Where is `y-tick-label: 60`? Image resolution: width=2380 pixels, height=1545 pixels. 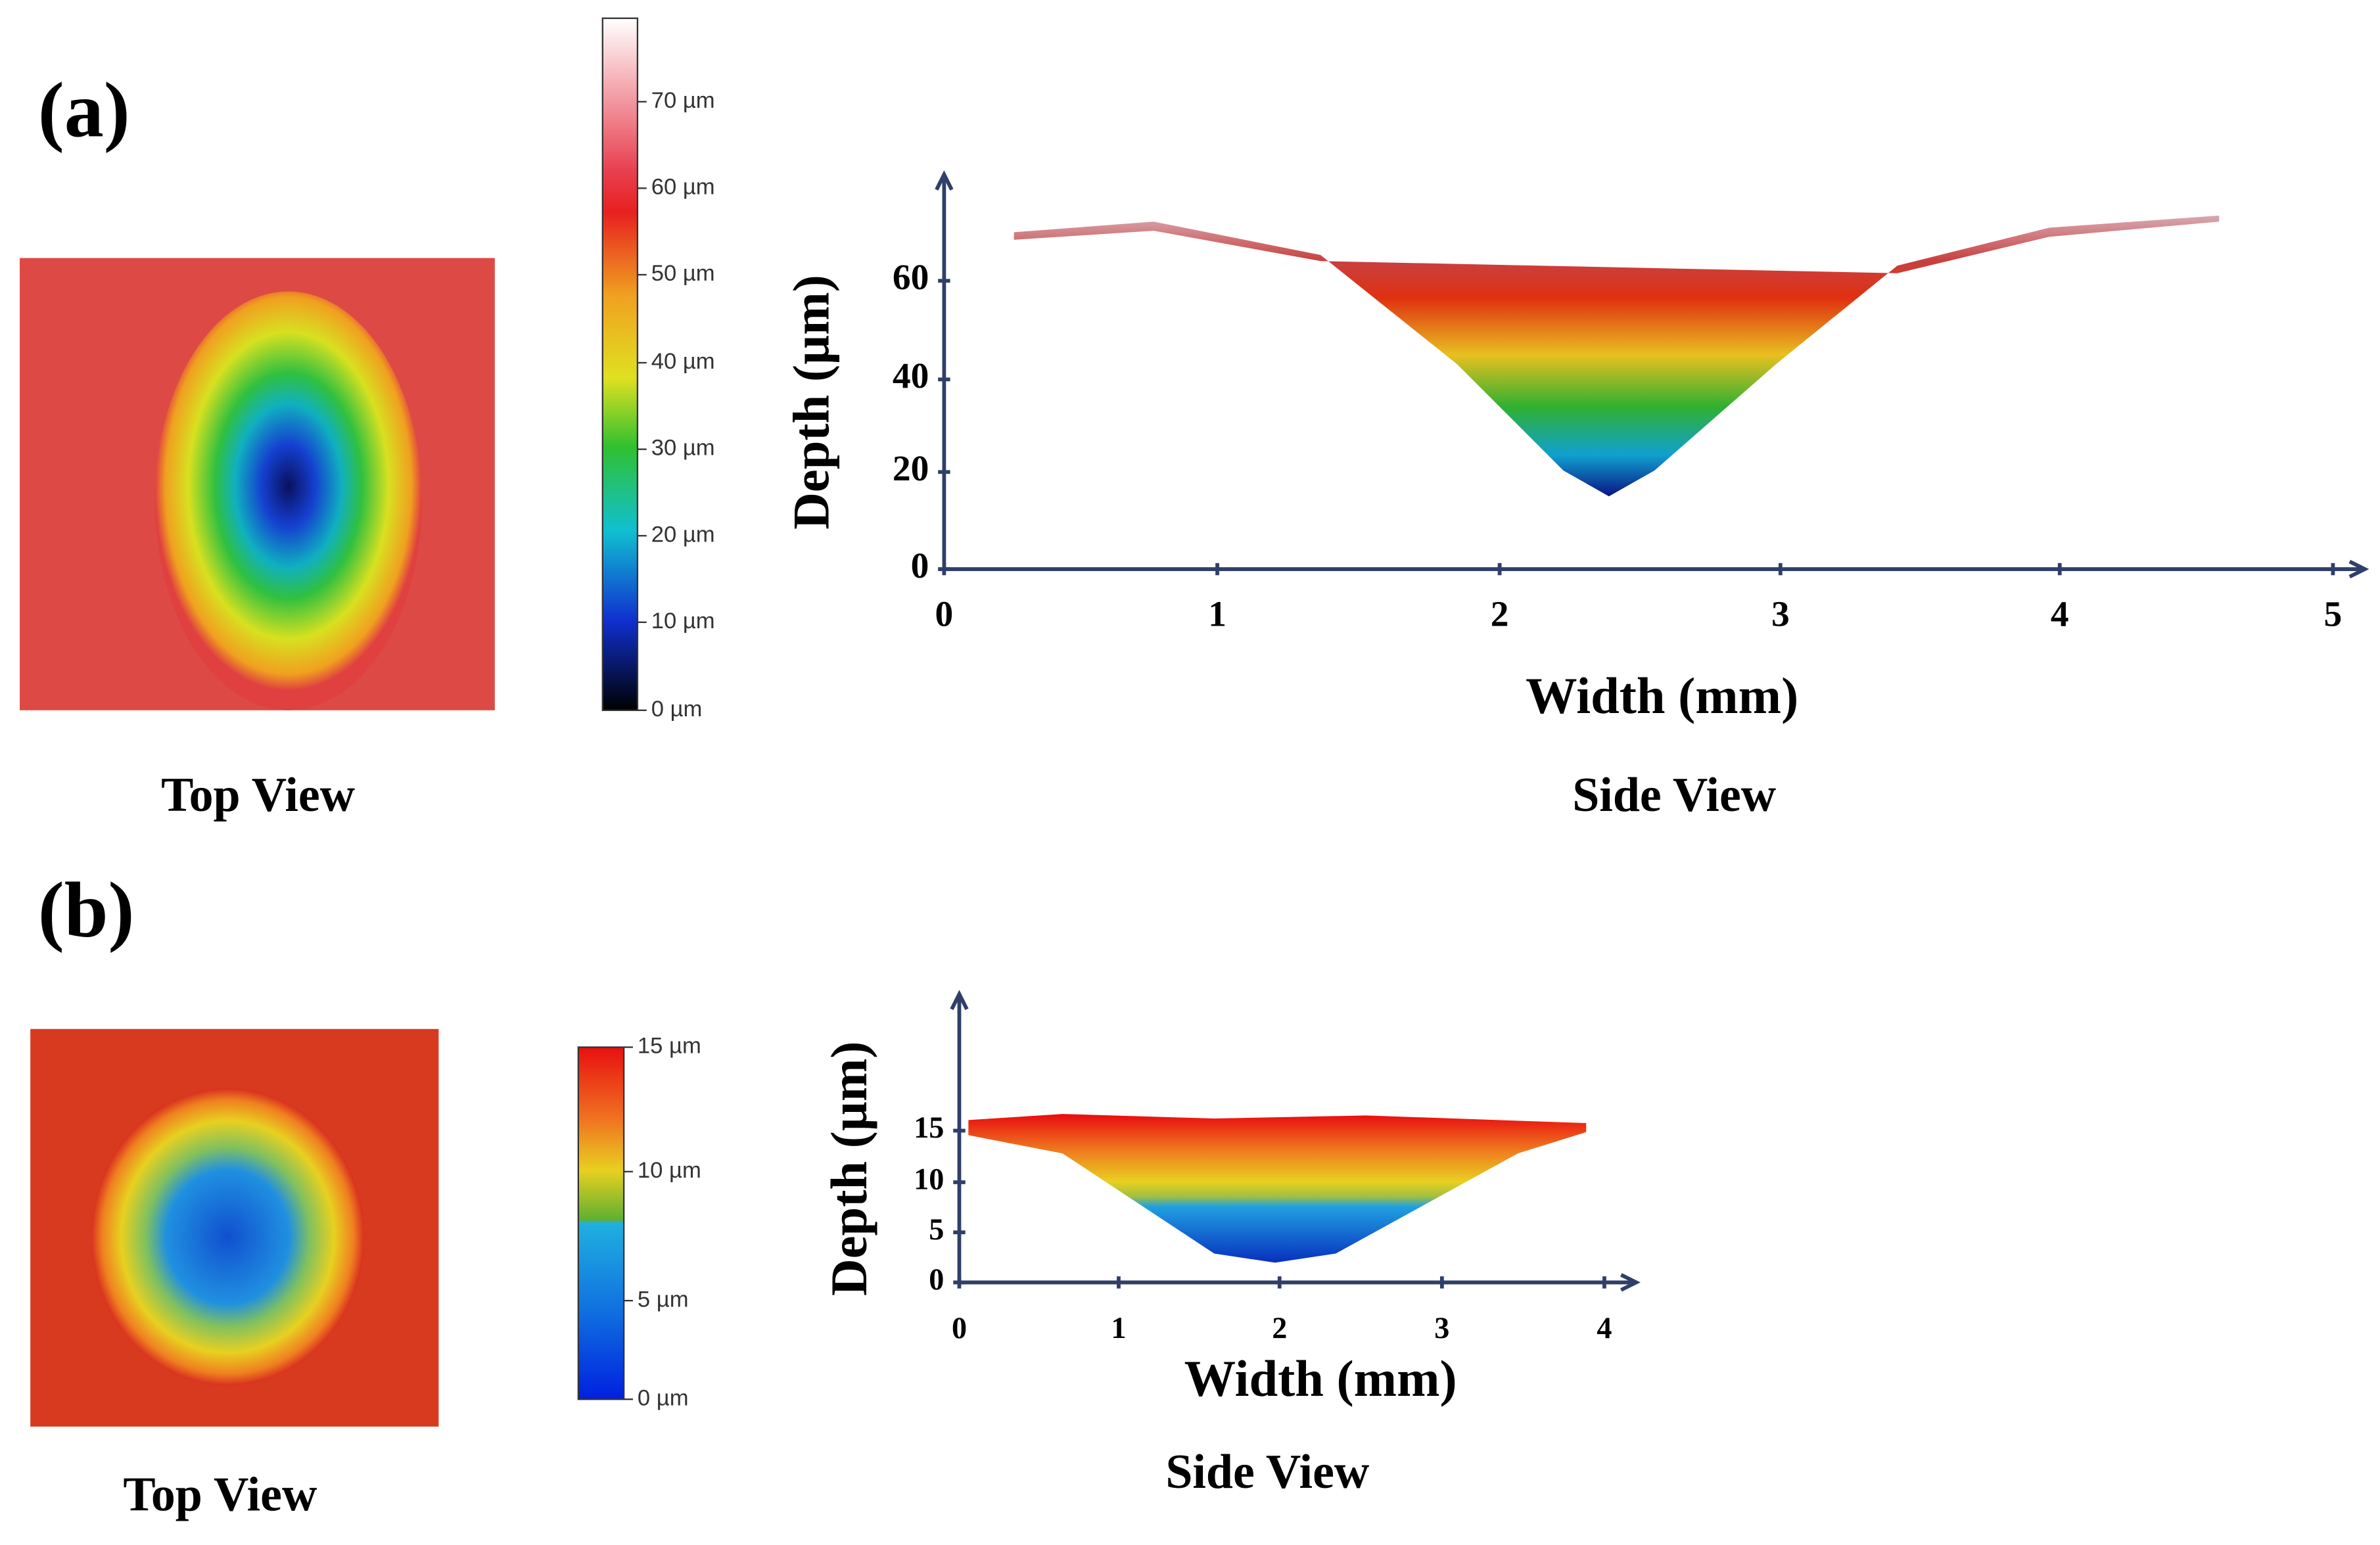 y-tick-label: 60 is located at coordinates (911, 277).